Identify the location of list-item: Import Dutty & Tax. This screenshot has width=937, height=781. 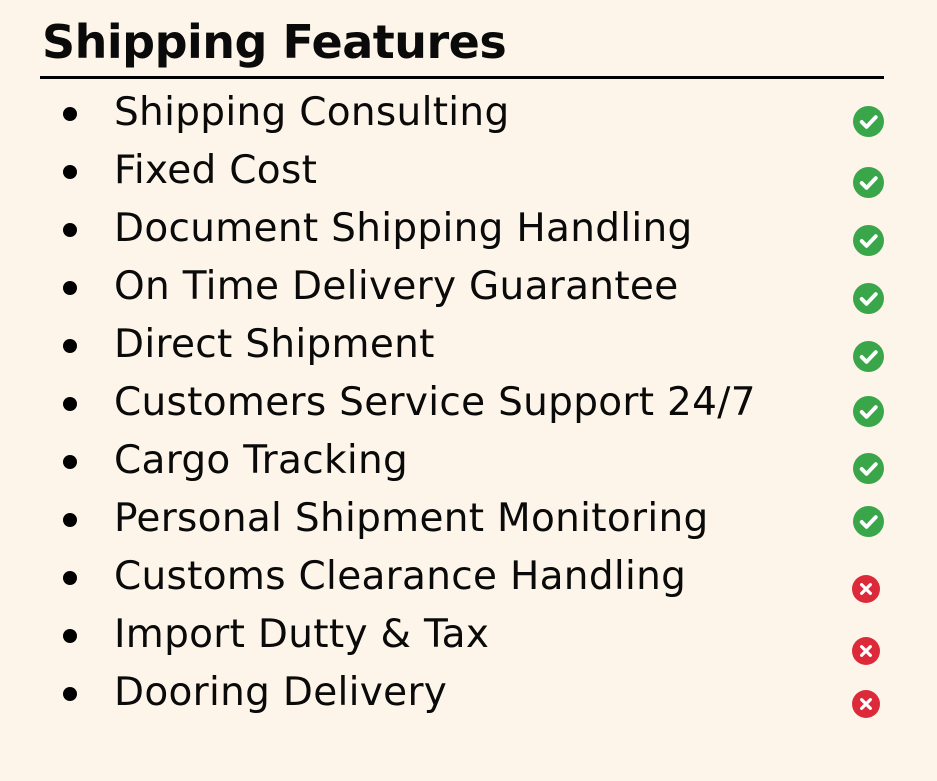
(468, 636).